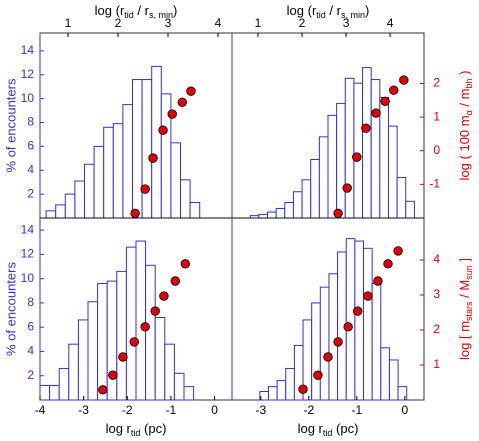 This screenshot has height=441, width=479. I want to click on y-tick-label: 2, so click(30, 193).